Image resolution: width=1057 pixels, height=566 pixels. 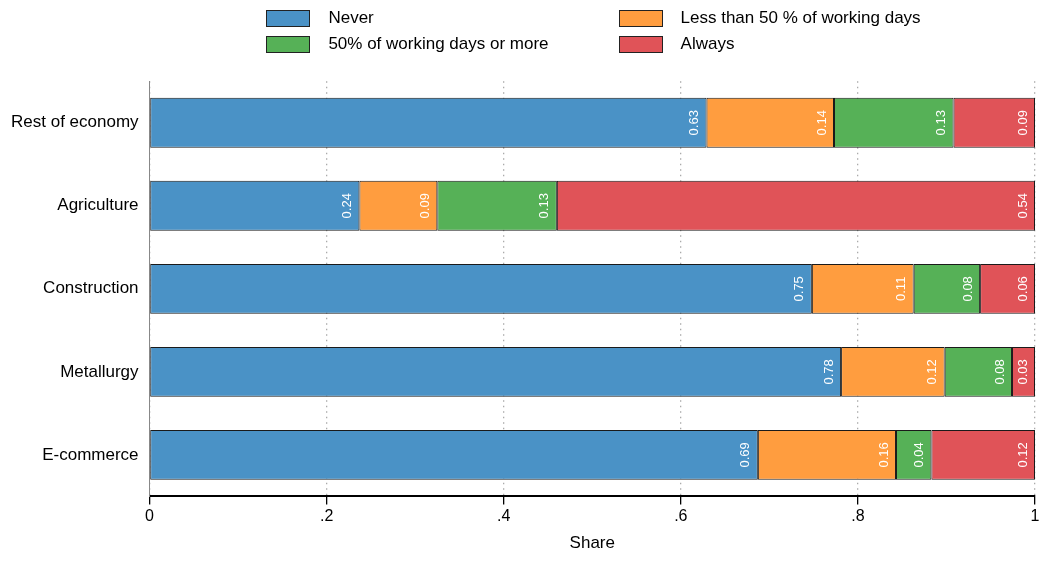 I want to click on data-label: 0.24, so click(x=346, y=206).